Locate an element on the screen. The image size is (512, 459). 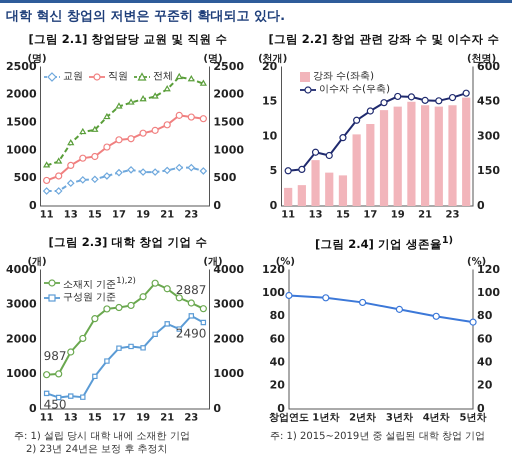
y2-tick-label: 20 is located at coordinates (485, 385).